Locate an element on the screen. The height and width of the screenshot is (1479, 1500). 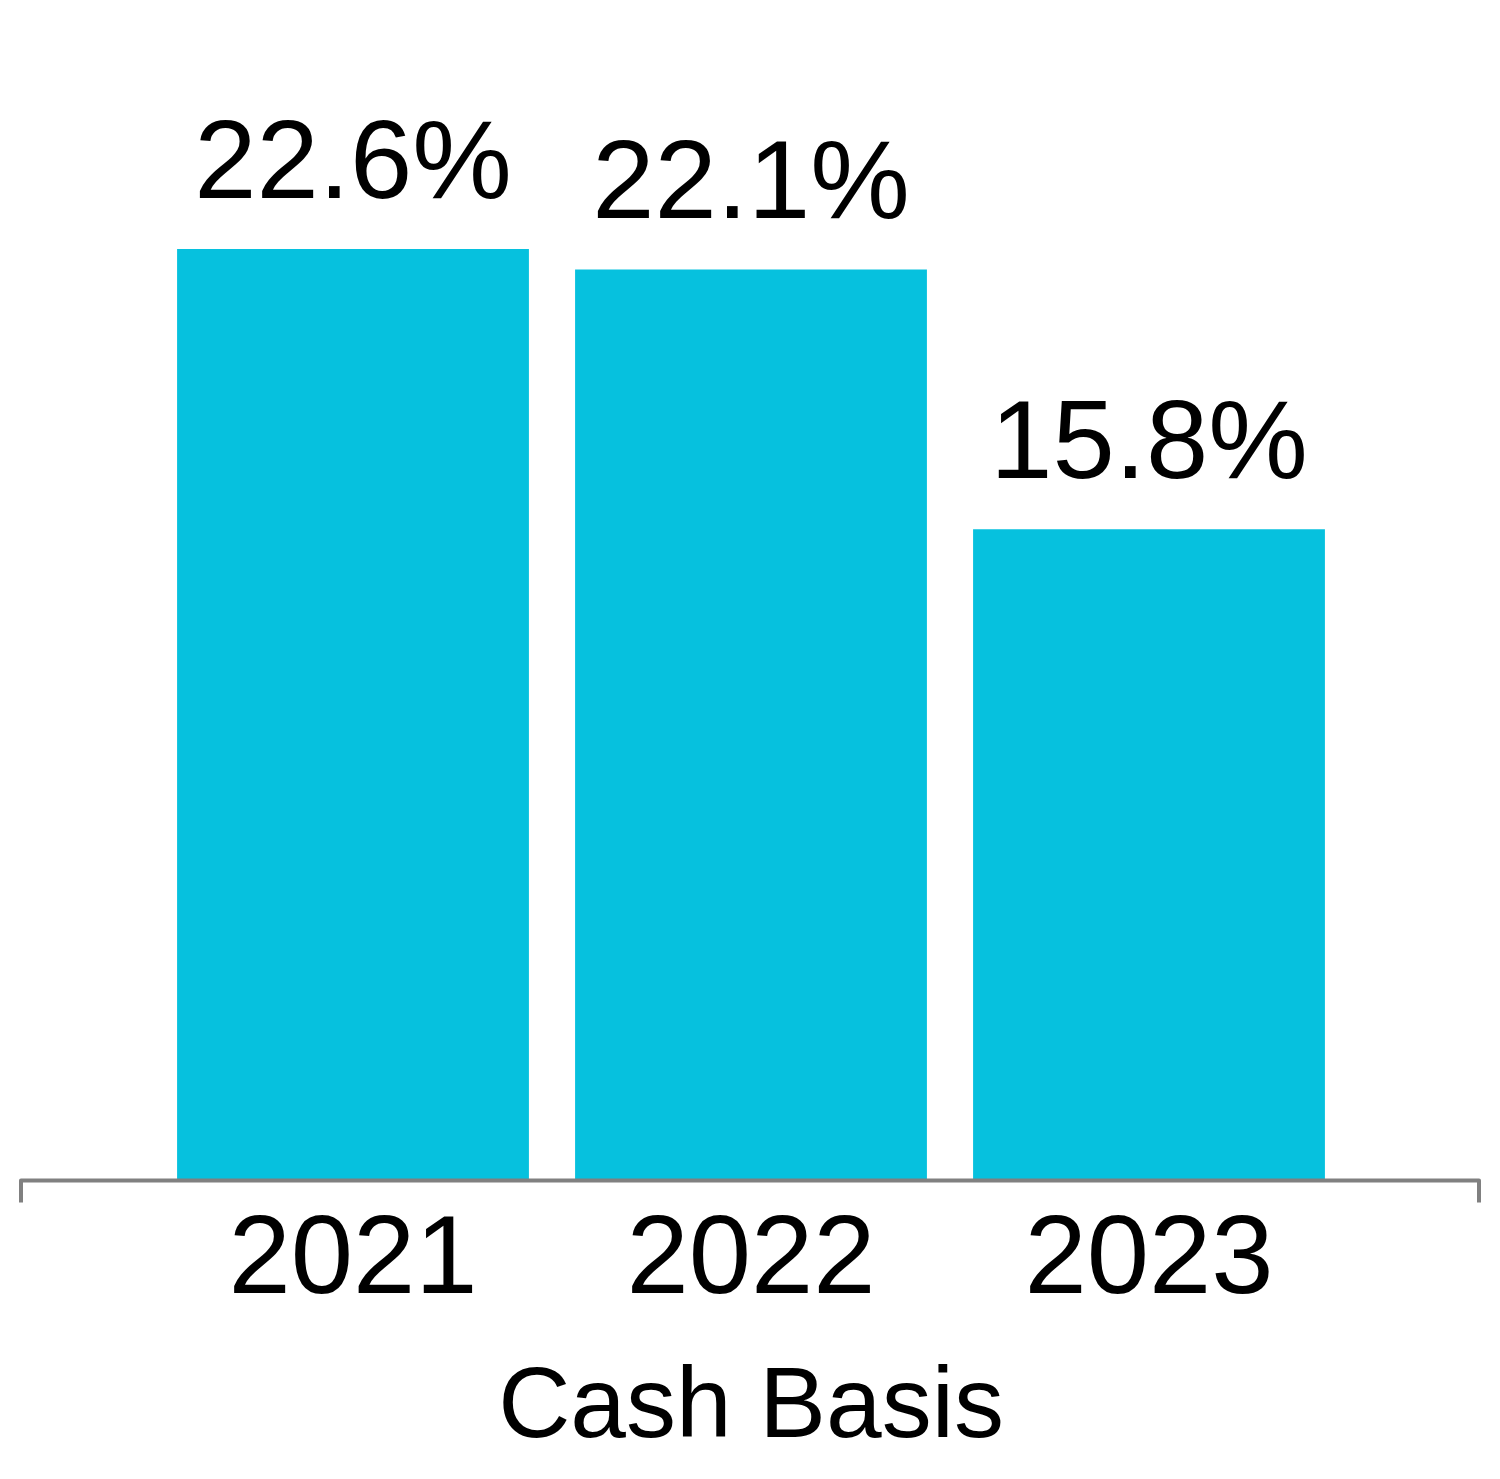
x-axis-title: Cash Basis is located at coordinates (751, 1401).